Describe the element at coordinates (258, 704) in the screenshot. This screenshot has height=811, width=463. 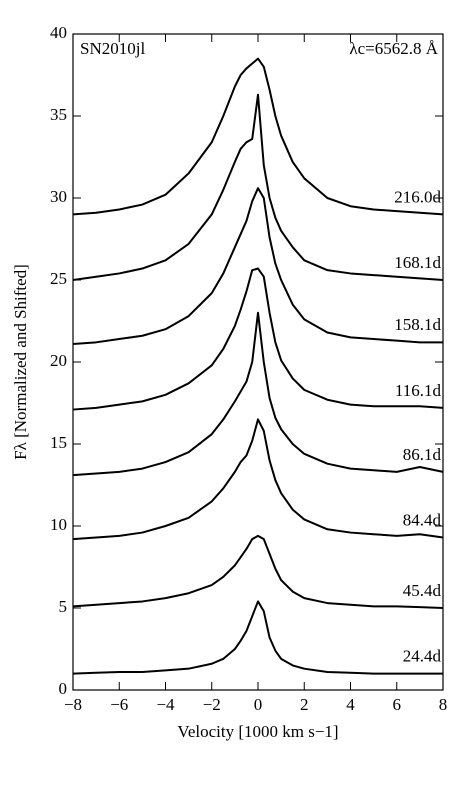
I see `x-tick-label: 0` at that location.